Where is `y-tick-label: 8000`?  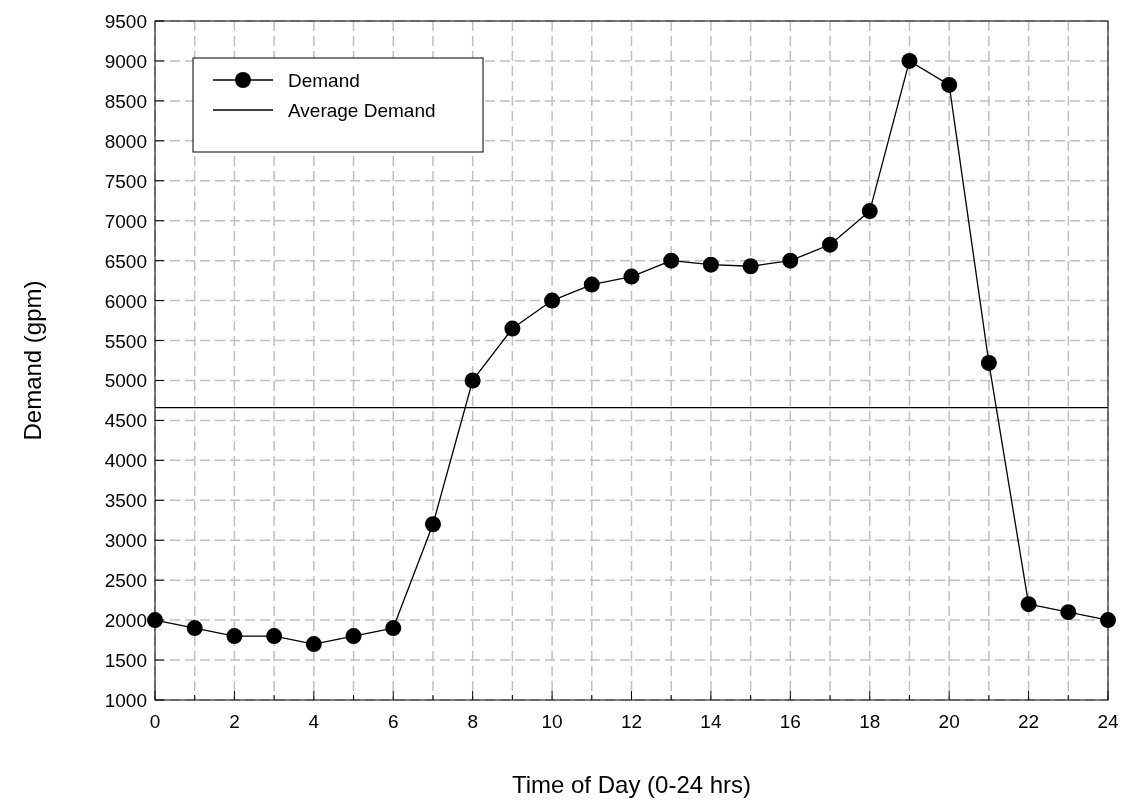
y-tick-label: 8000 is located at coordinates (125, 141).